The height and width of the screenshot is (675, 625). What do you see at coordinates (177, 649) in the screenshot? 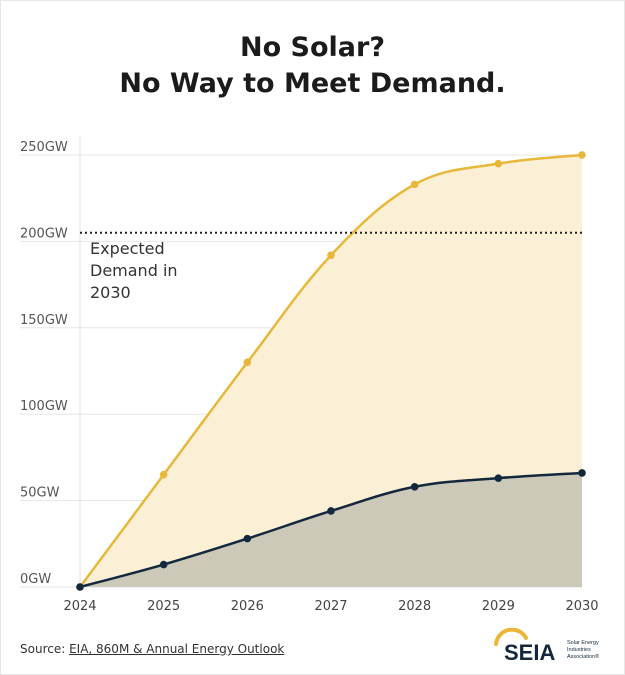
I see `source-link: EIA, 860M & Annual Energy Outlook` at bounding box center [177, 649].